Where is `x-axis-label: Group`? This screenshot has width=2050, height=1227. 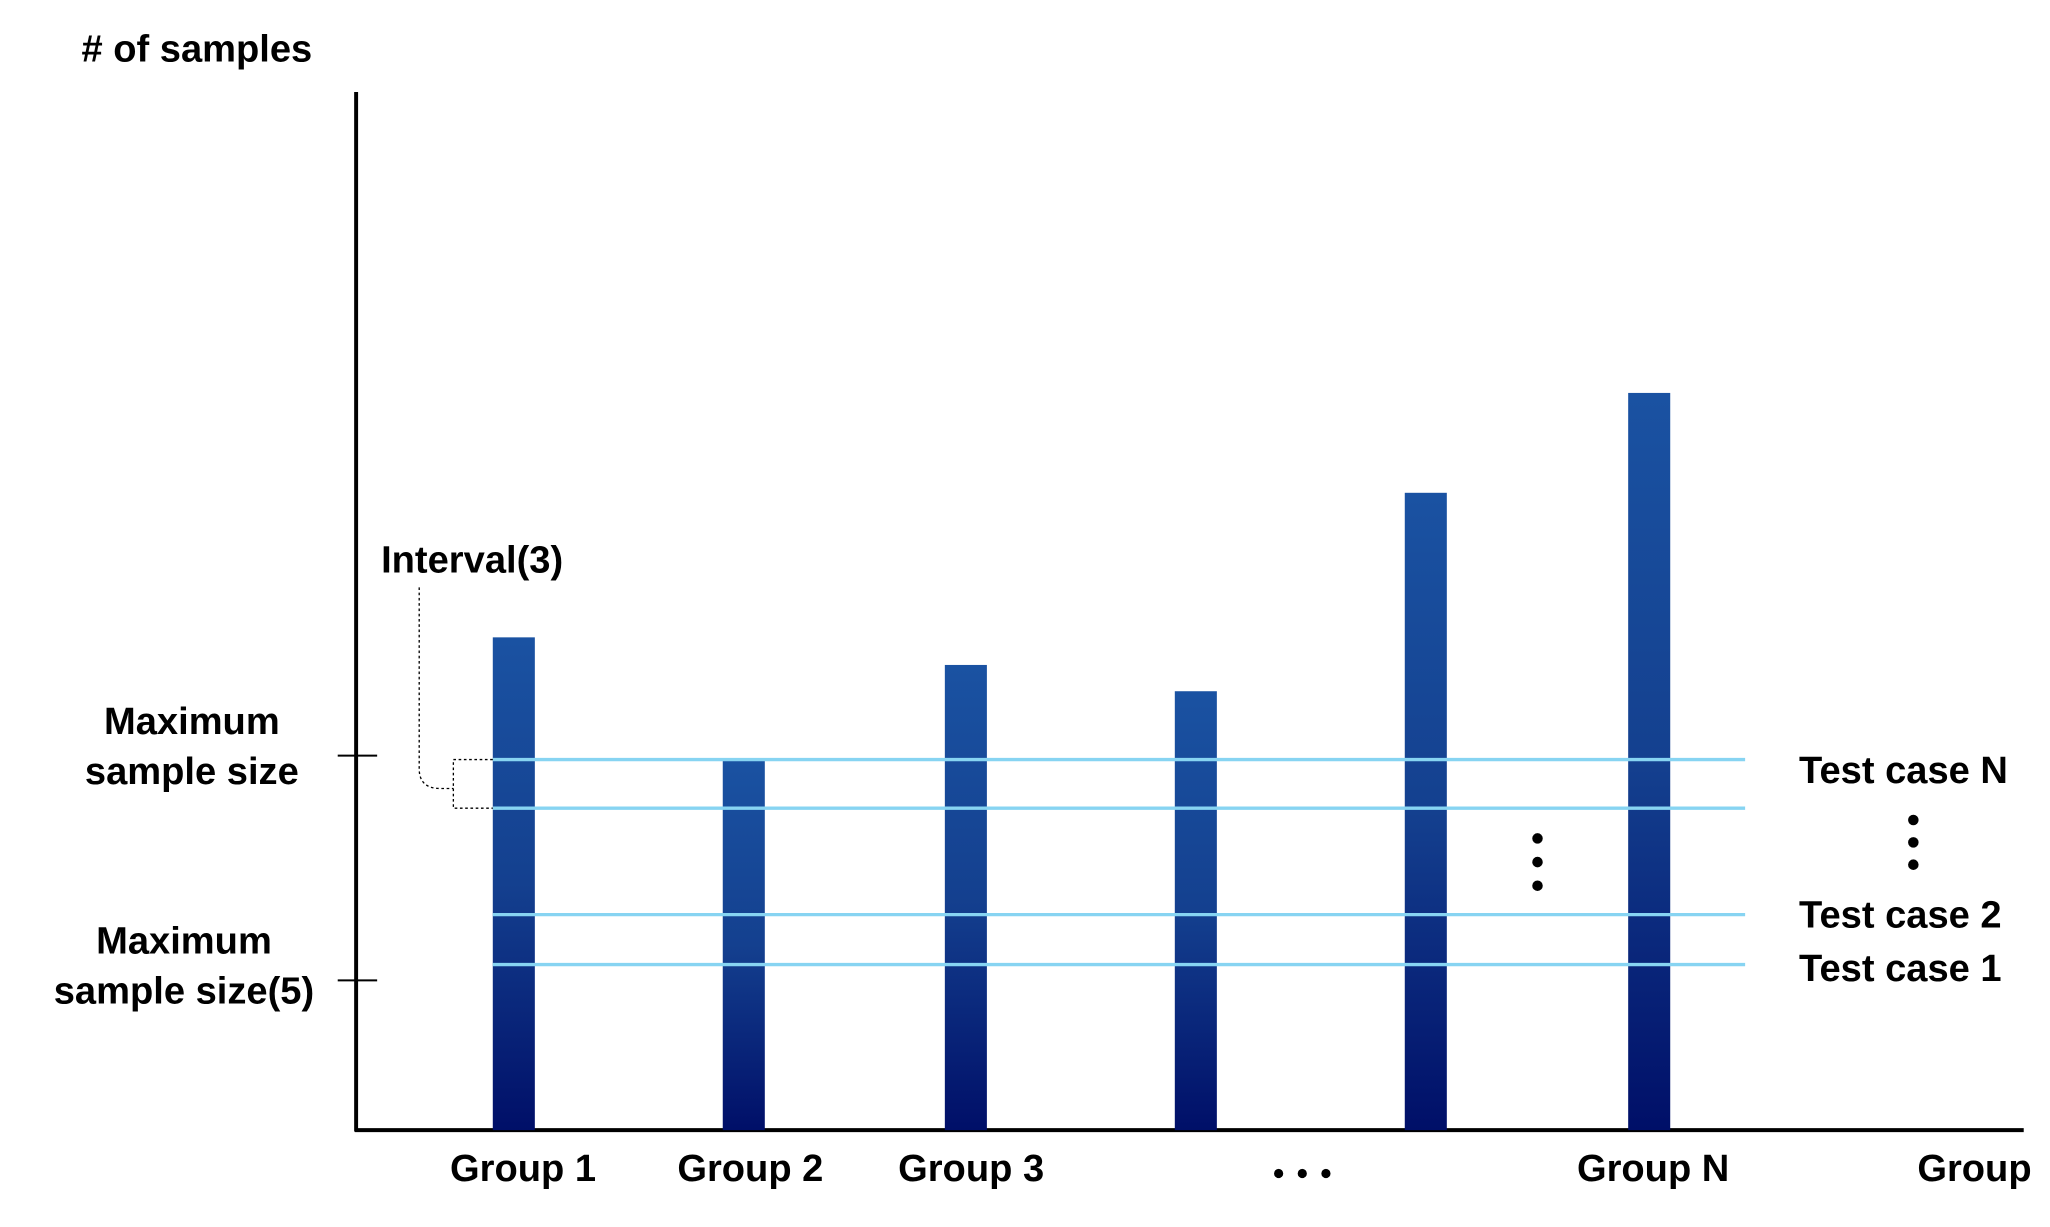 x-axis-label: Group is located at coordinates (1974, 1169).